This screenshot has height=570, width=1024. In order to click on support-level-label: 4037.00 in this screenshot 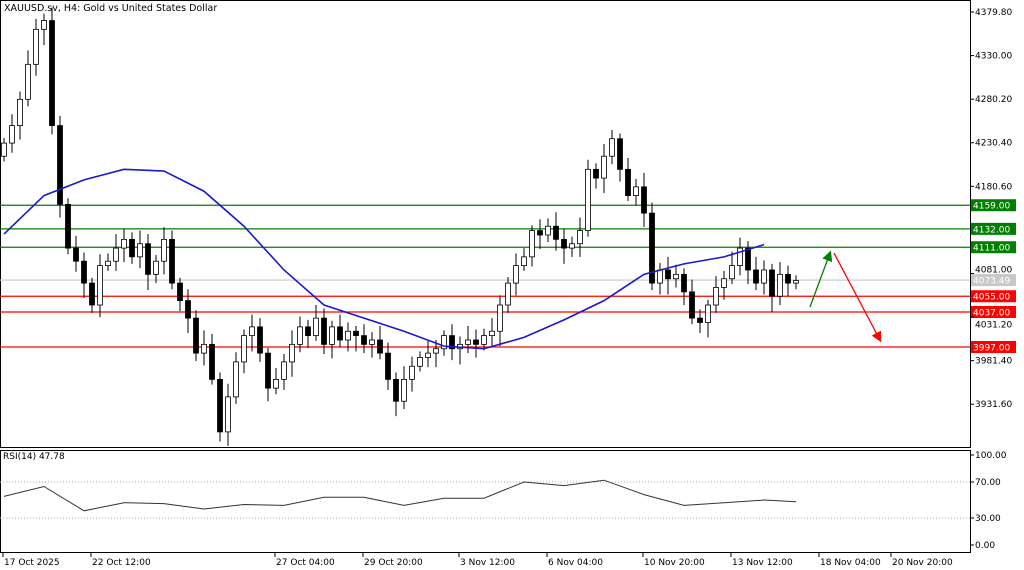, I will do `click(991, 313)`.